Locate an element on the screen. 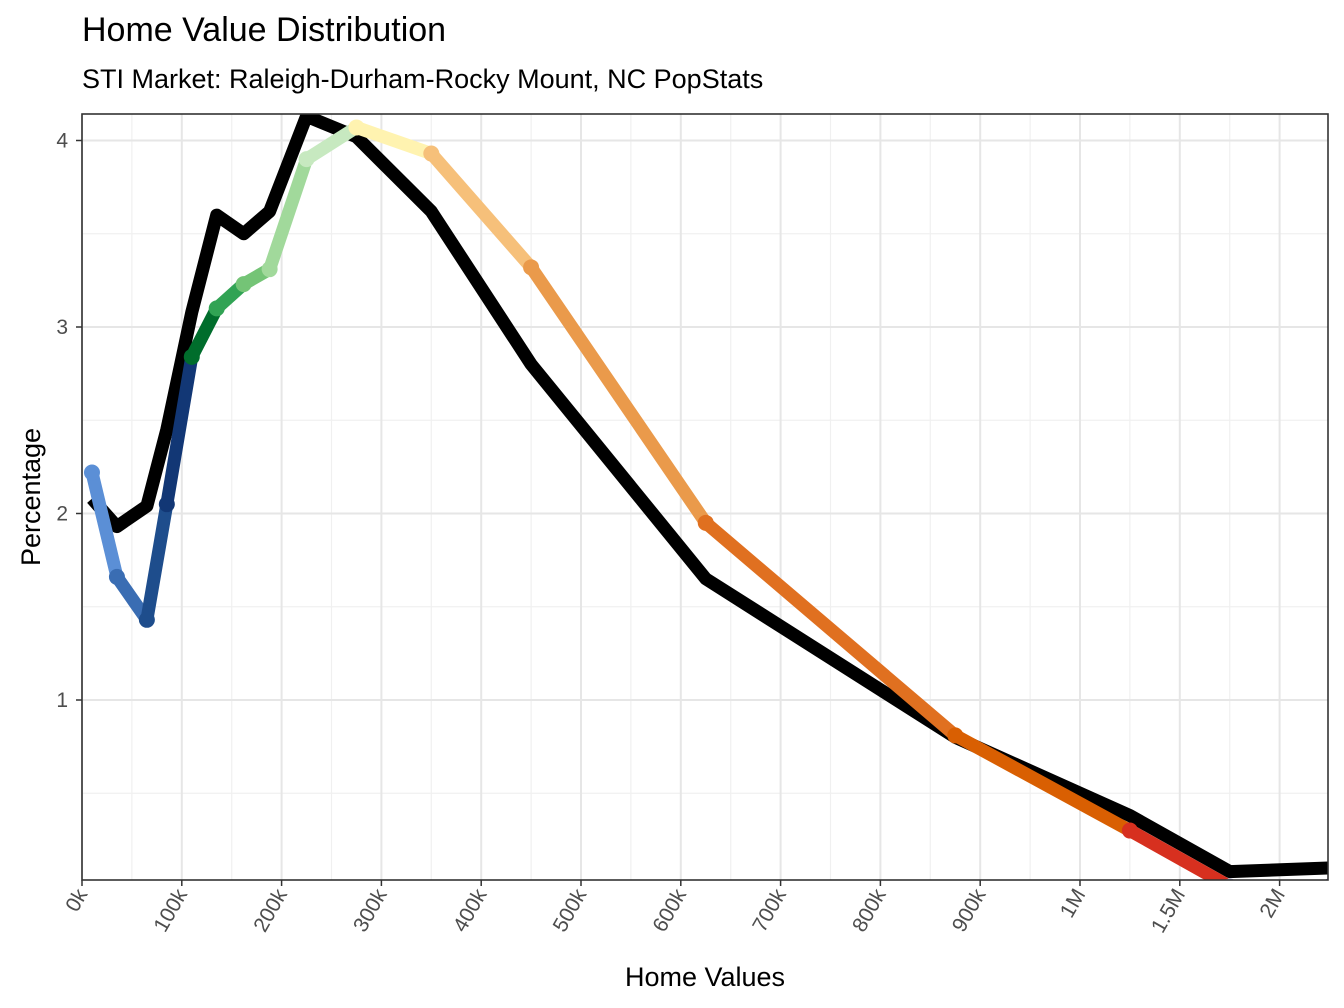 The image size is (1344, 1008). x-tick-label: 900k is located at coordinates (969, 910).